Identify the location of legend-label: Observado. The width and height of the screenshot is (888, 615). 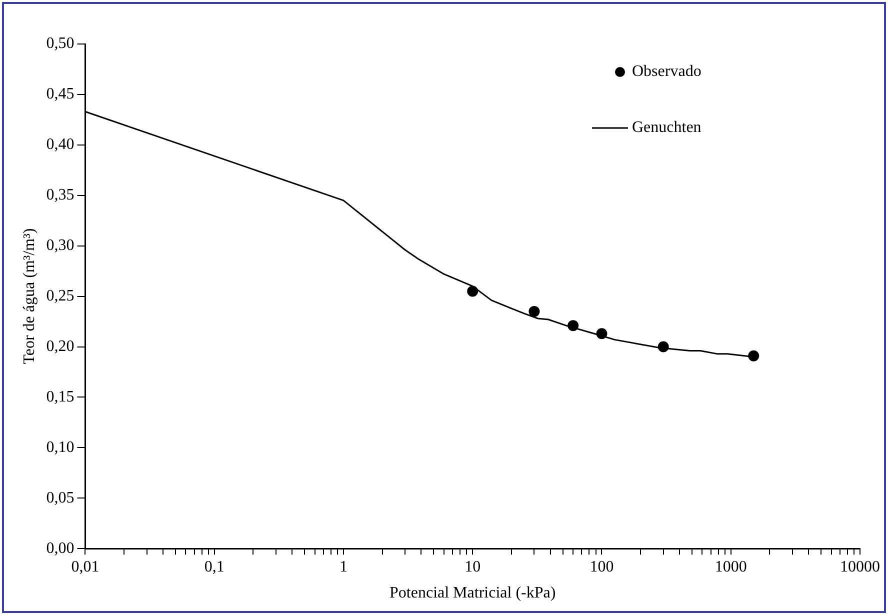
(667, 71).